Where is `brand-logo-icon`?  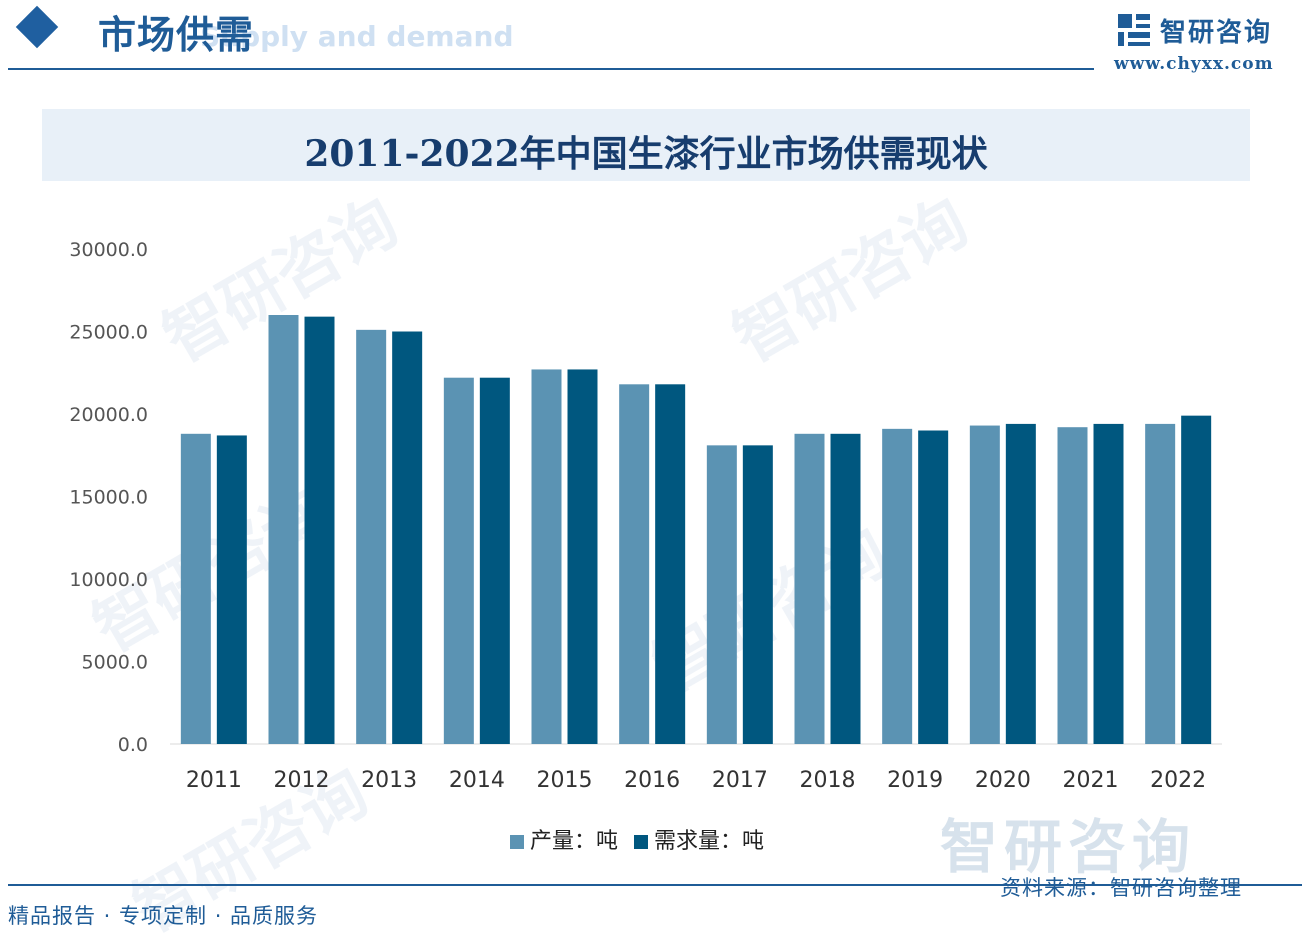 brand-logo-icon is located at coordinates (1134, 30).